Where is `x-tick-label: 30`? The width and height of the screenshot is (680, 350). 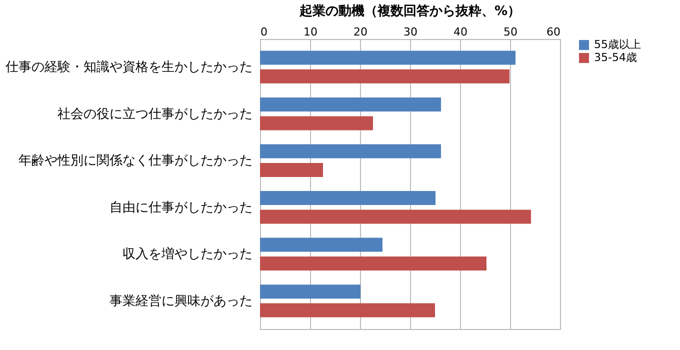
x-tick-label: 30 is located at coordinates (411, 32).